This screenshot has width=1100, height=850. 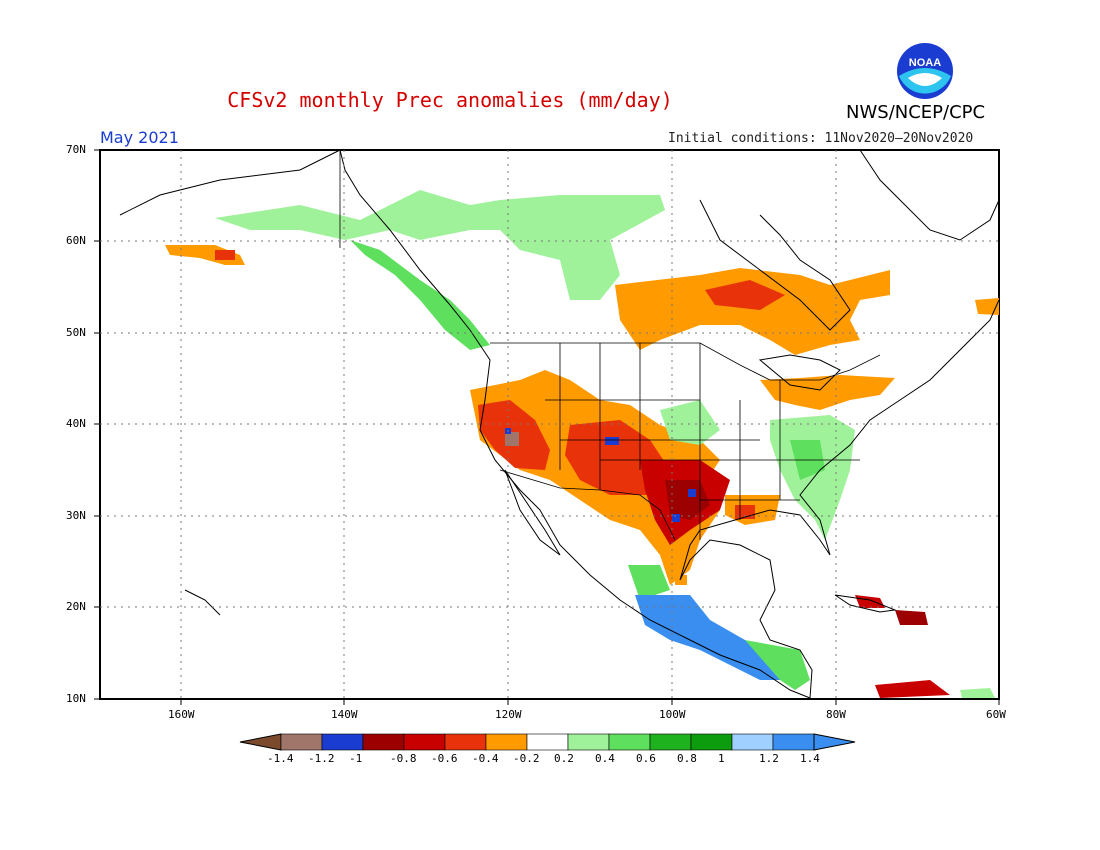 What do you see at coordinates (646, 758) in the screenshot?
I see `legend-tick-label: 0.6` at bounding box center [646, 758].